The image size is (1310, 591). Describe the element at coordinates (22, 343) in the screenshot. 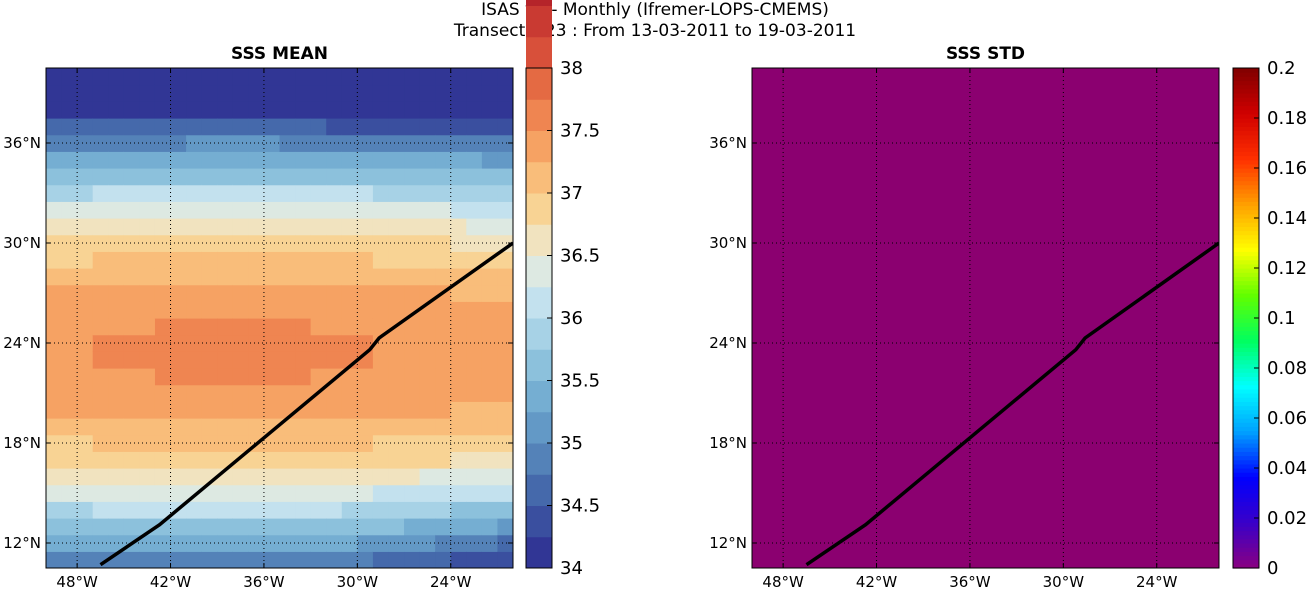

I see `lat-tick-label: 24°N` at that location.